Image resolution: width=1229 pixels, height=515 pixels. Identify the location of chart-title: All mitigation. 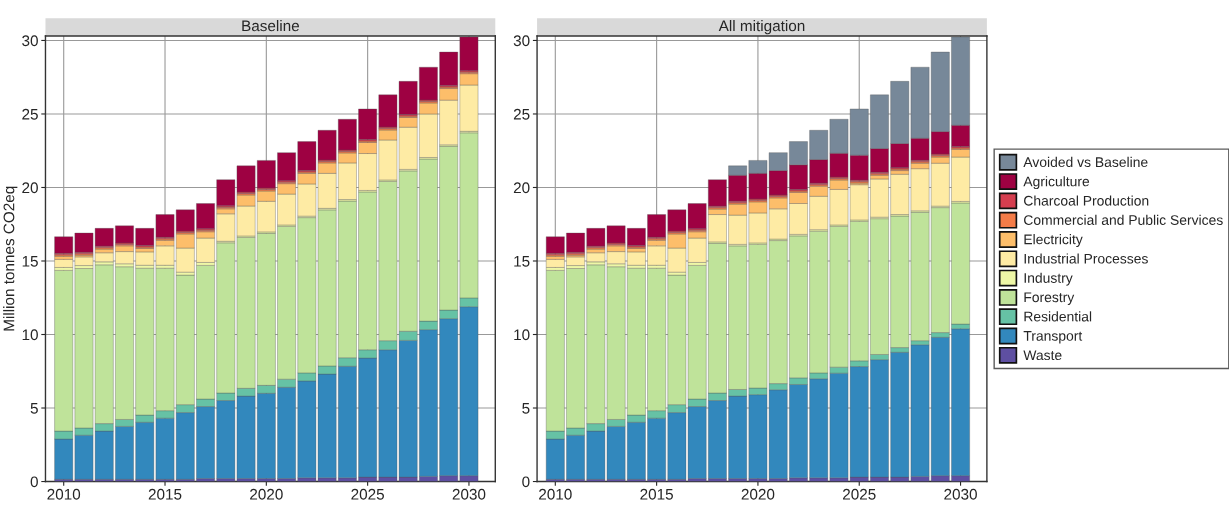
(761, 27).